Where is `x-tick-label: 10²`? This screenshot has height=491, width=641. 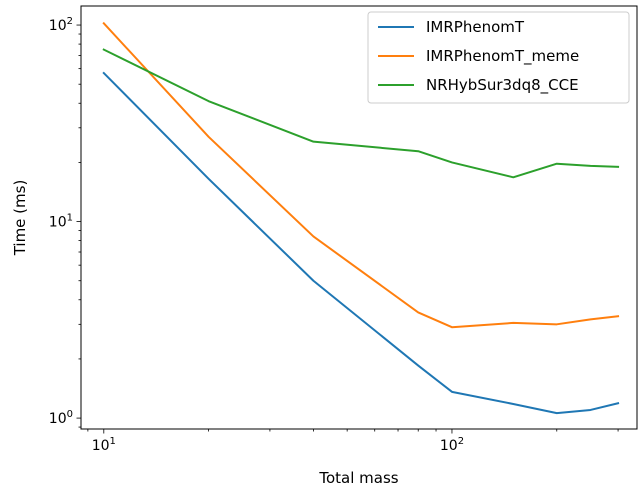
x-tick-label: 10² is located at coordinates (452, 445).